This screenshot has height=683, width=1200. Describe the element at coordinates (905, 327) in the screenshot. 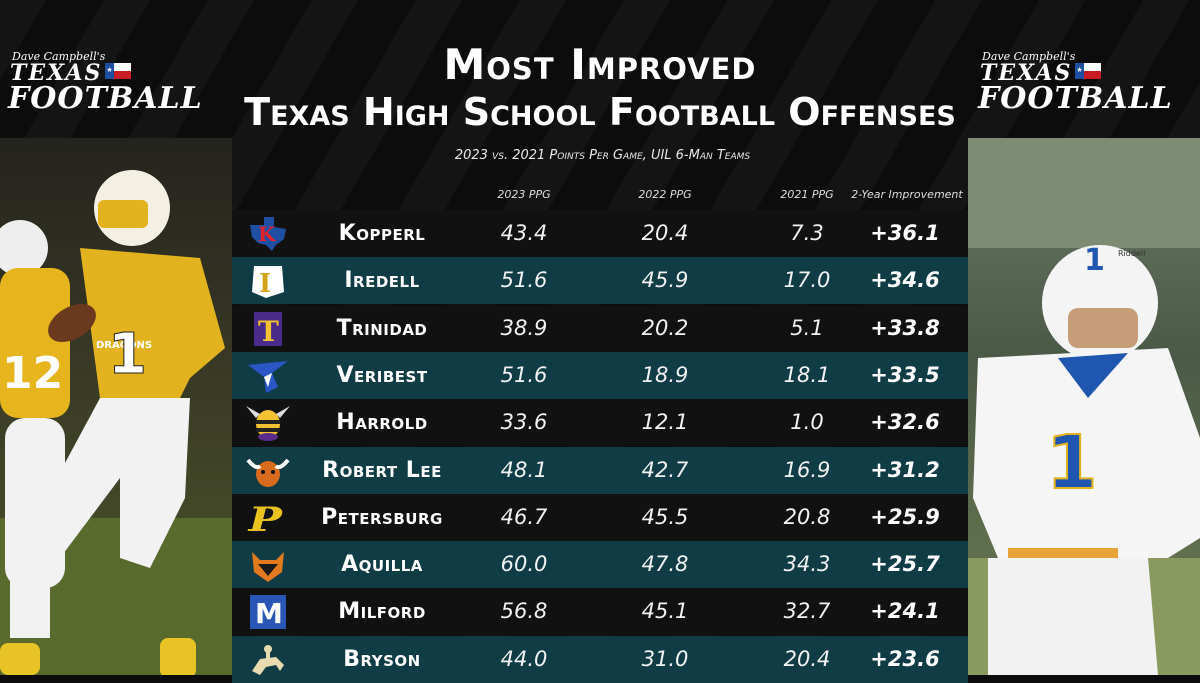

I see `improvement-value: +33.8` at that location.